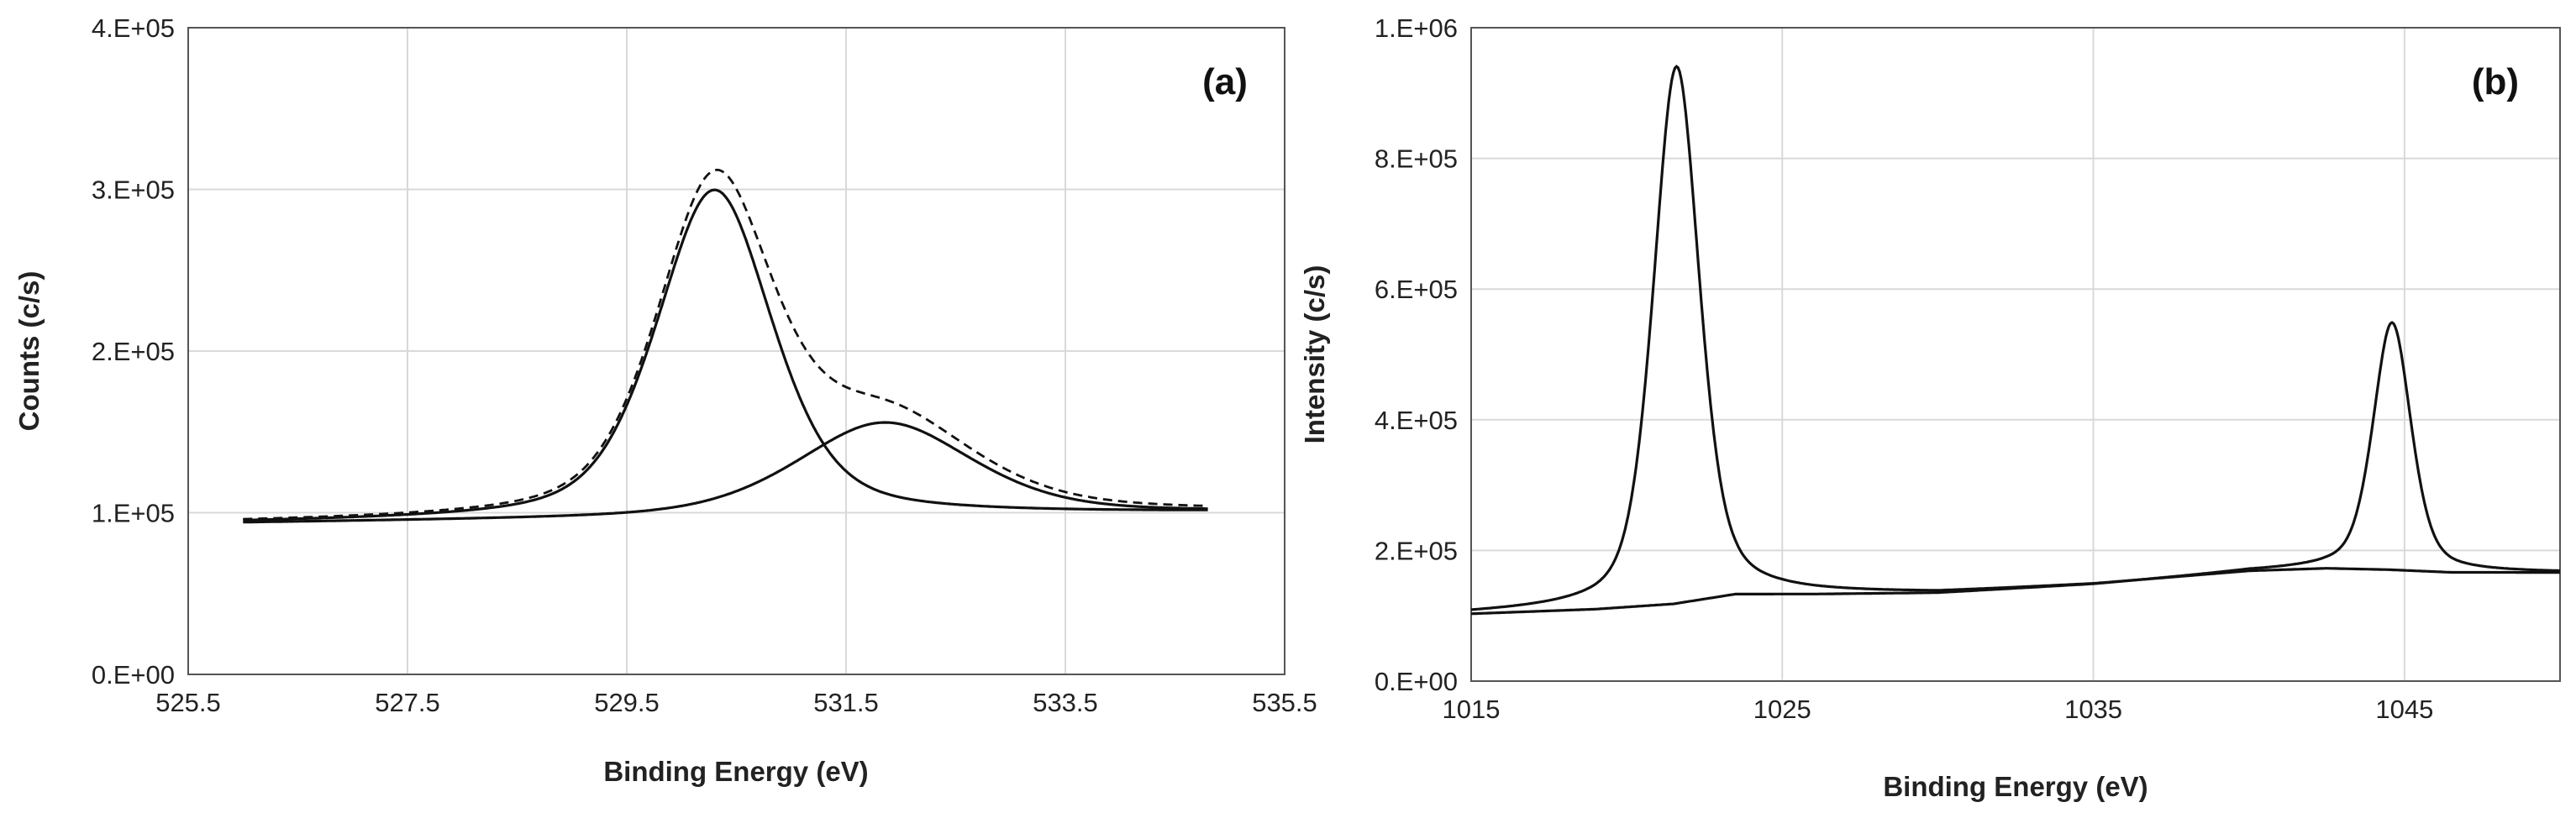  What do you see at coordinates (1416, 550) in the screenshot?
I see `panel-b-y-tick-label: 2.E+05` at bounding box center [1416, 550].